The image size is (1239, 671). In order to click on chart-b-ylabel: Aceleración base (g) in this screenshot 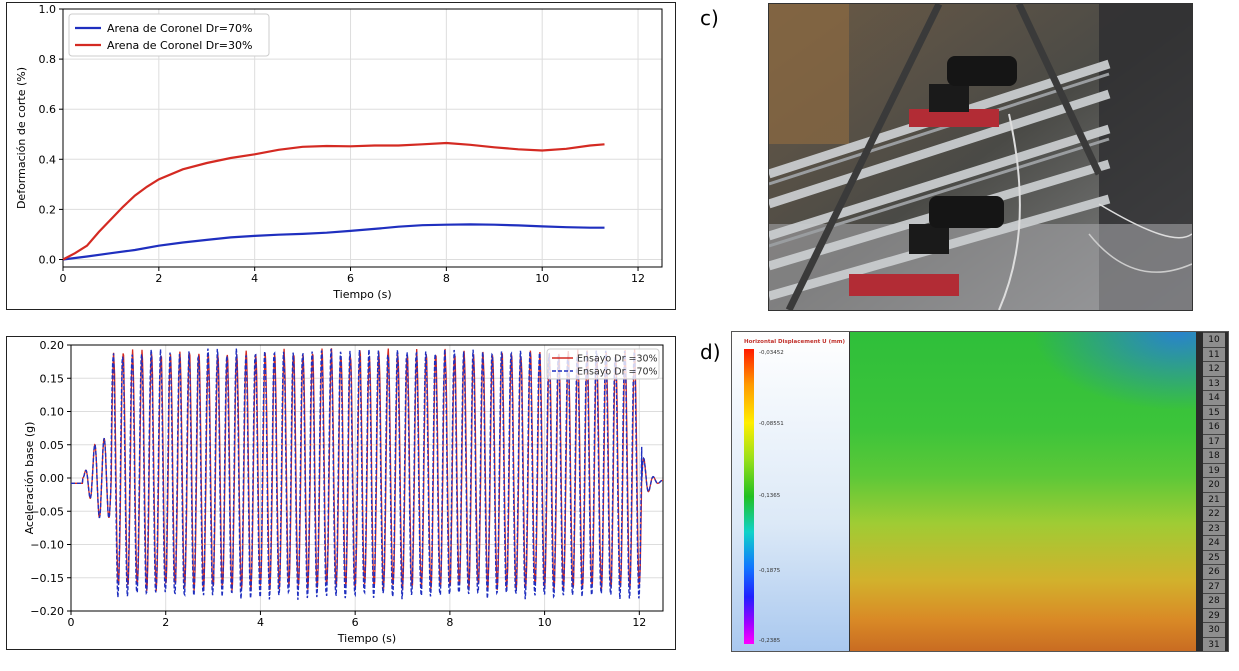, I will do `click(29, 478)`.